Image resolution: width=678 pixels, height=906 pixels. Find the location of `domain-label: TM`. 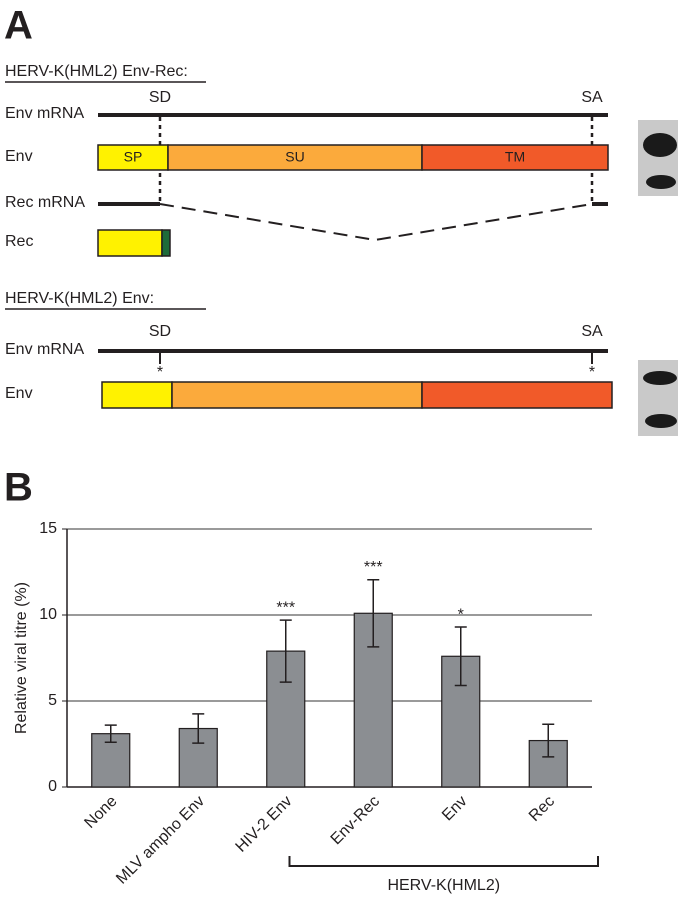

domain-label: TM is located at coordinates (515, 157).